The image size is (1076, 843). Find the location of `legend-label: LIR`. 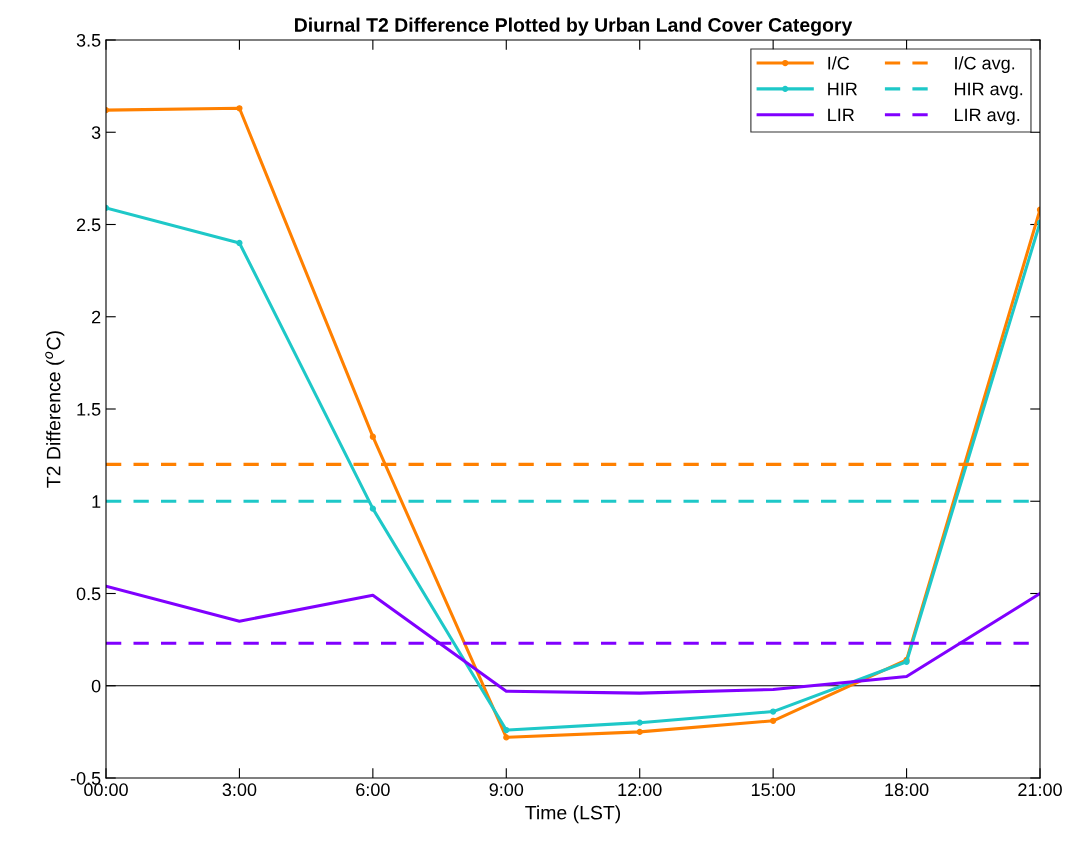

legend-label: LIR is located at coordinates (841, 115).